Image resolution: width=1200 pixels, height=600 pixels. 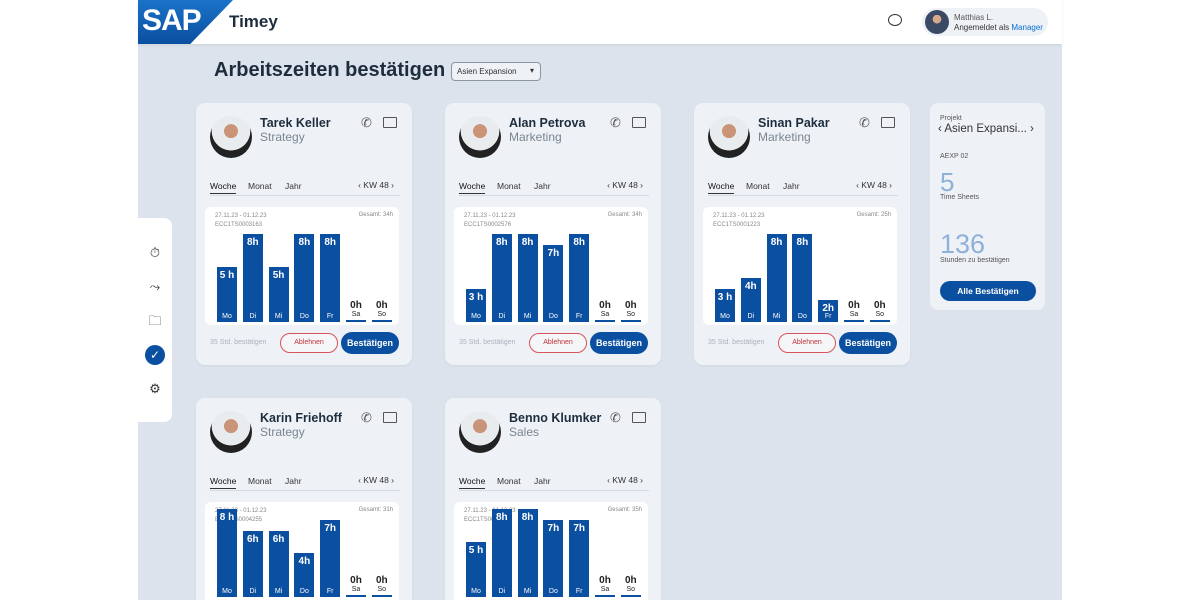 What do you see at coordinates (725, 305) in the screenshot?
I see `bar-mo: 3 h Mo` at bounding box center [725, 305].